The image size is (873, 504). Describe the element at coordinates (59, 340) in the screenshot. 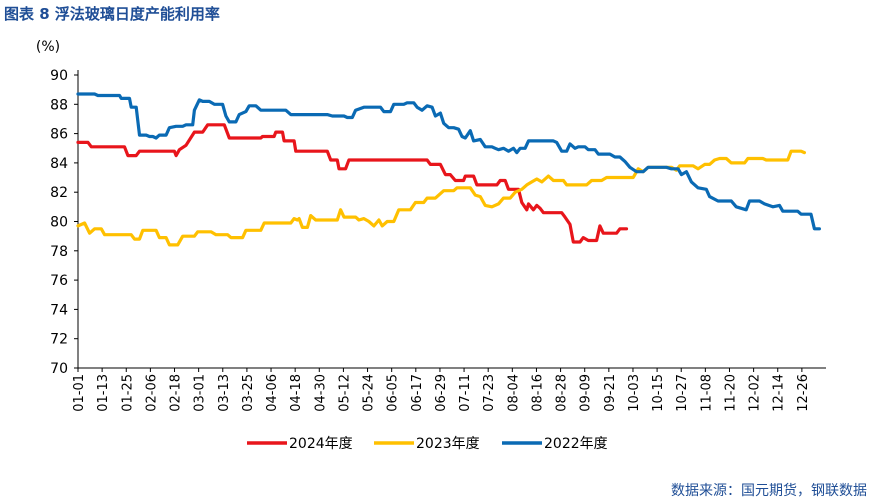

I see `y-tick-label: 72` at that location.